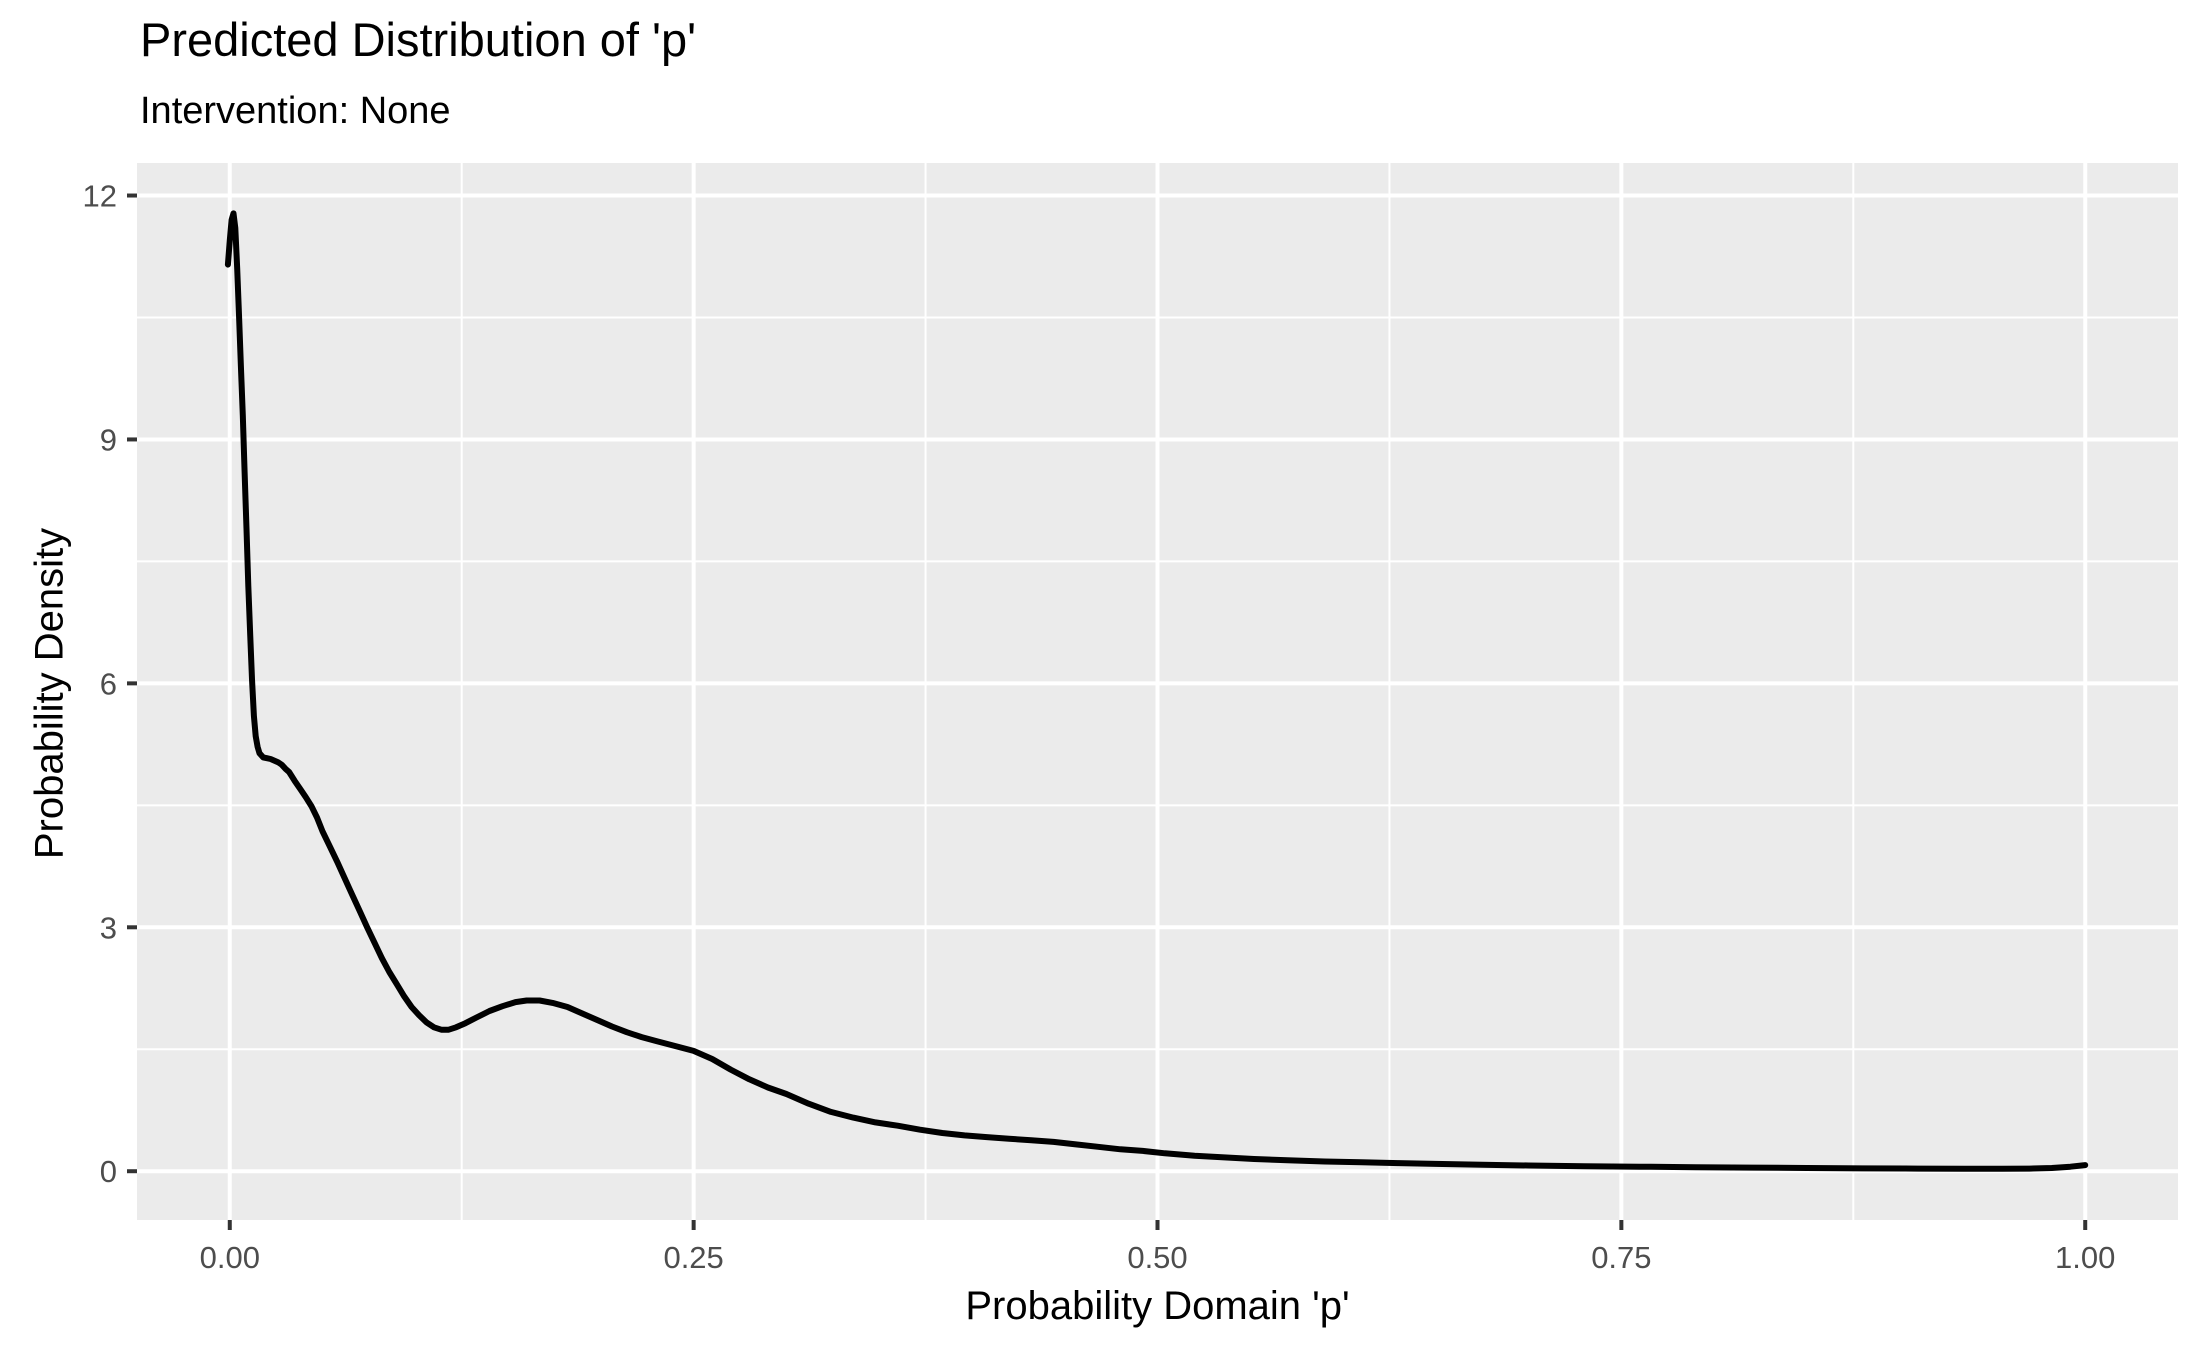  Describe the element at coordinates (49, 693) in the screenshot. I see `y-axis-title: Probability Density` at that location.